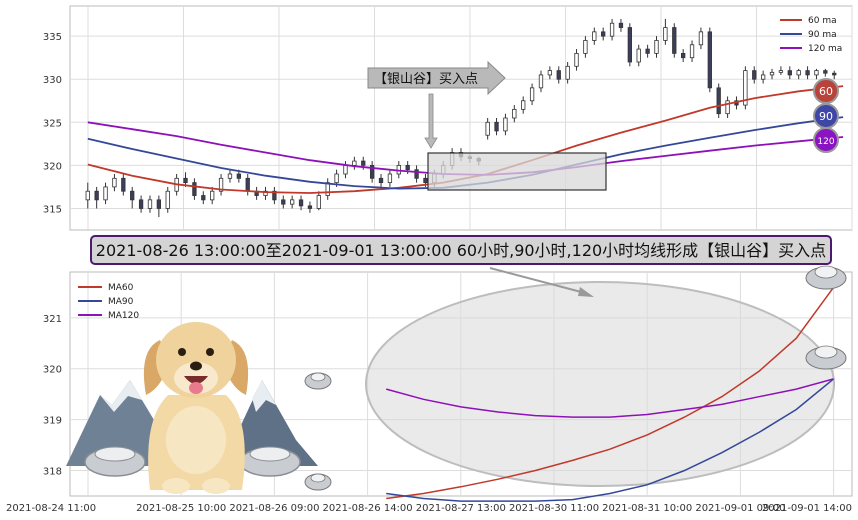  What do you see at coordinates (537, 280) in the screenshot?
I see `ellipse-pointer-arrow` at bounding box center [537, 280].